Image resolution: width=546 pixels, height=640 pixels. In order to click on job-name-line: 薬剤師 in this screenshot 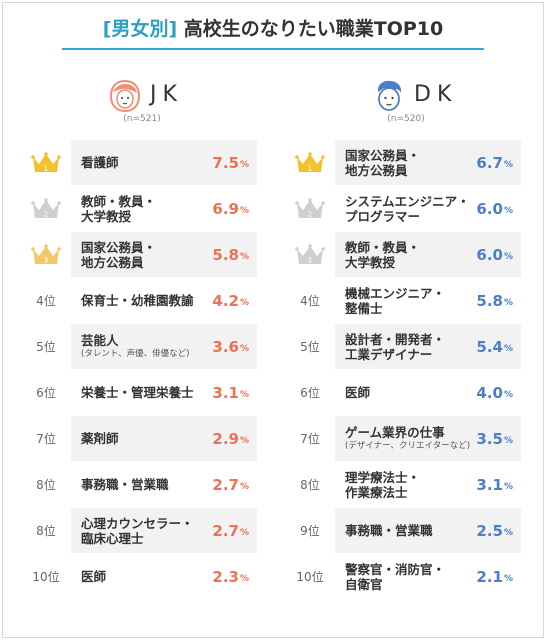, I will do `click(100, 438)`.